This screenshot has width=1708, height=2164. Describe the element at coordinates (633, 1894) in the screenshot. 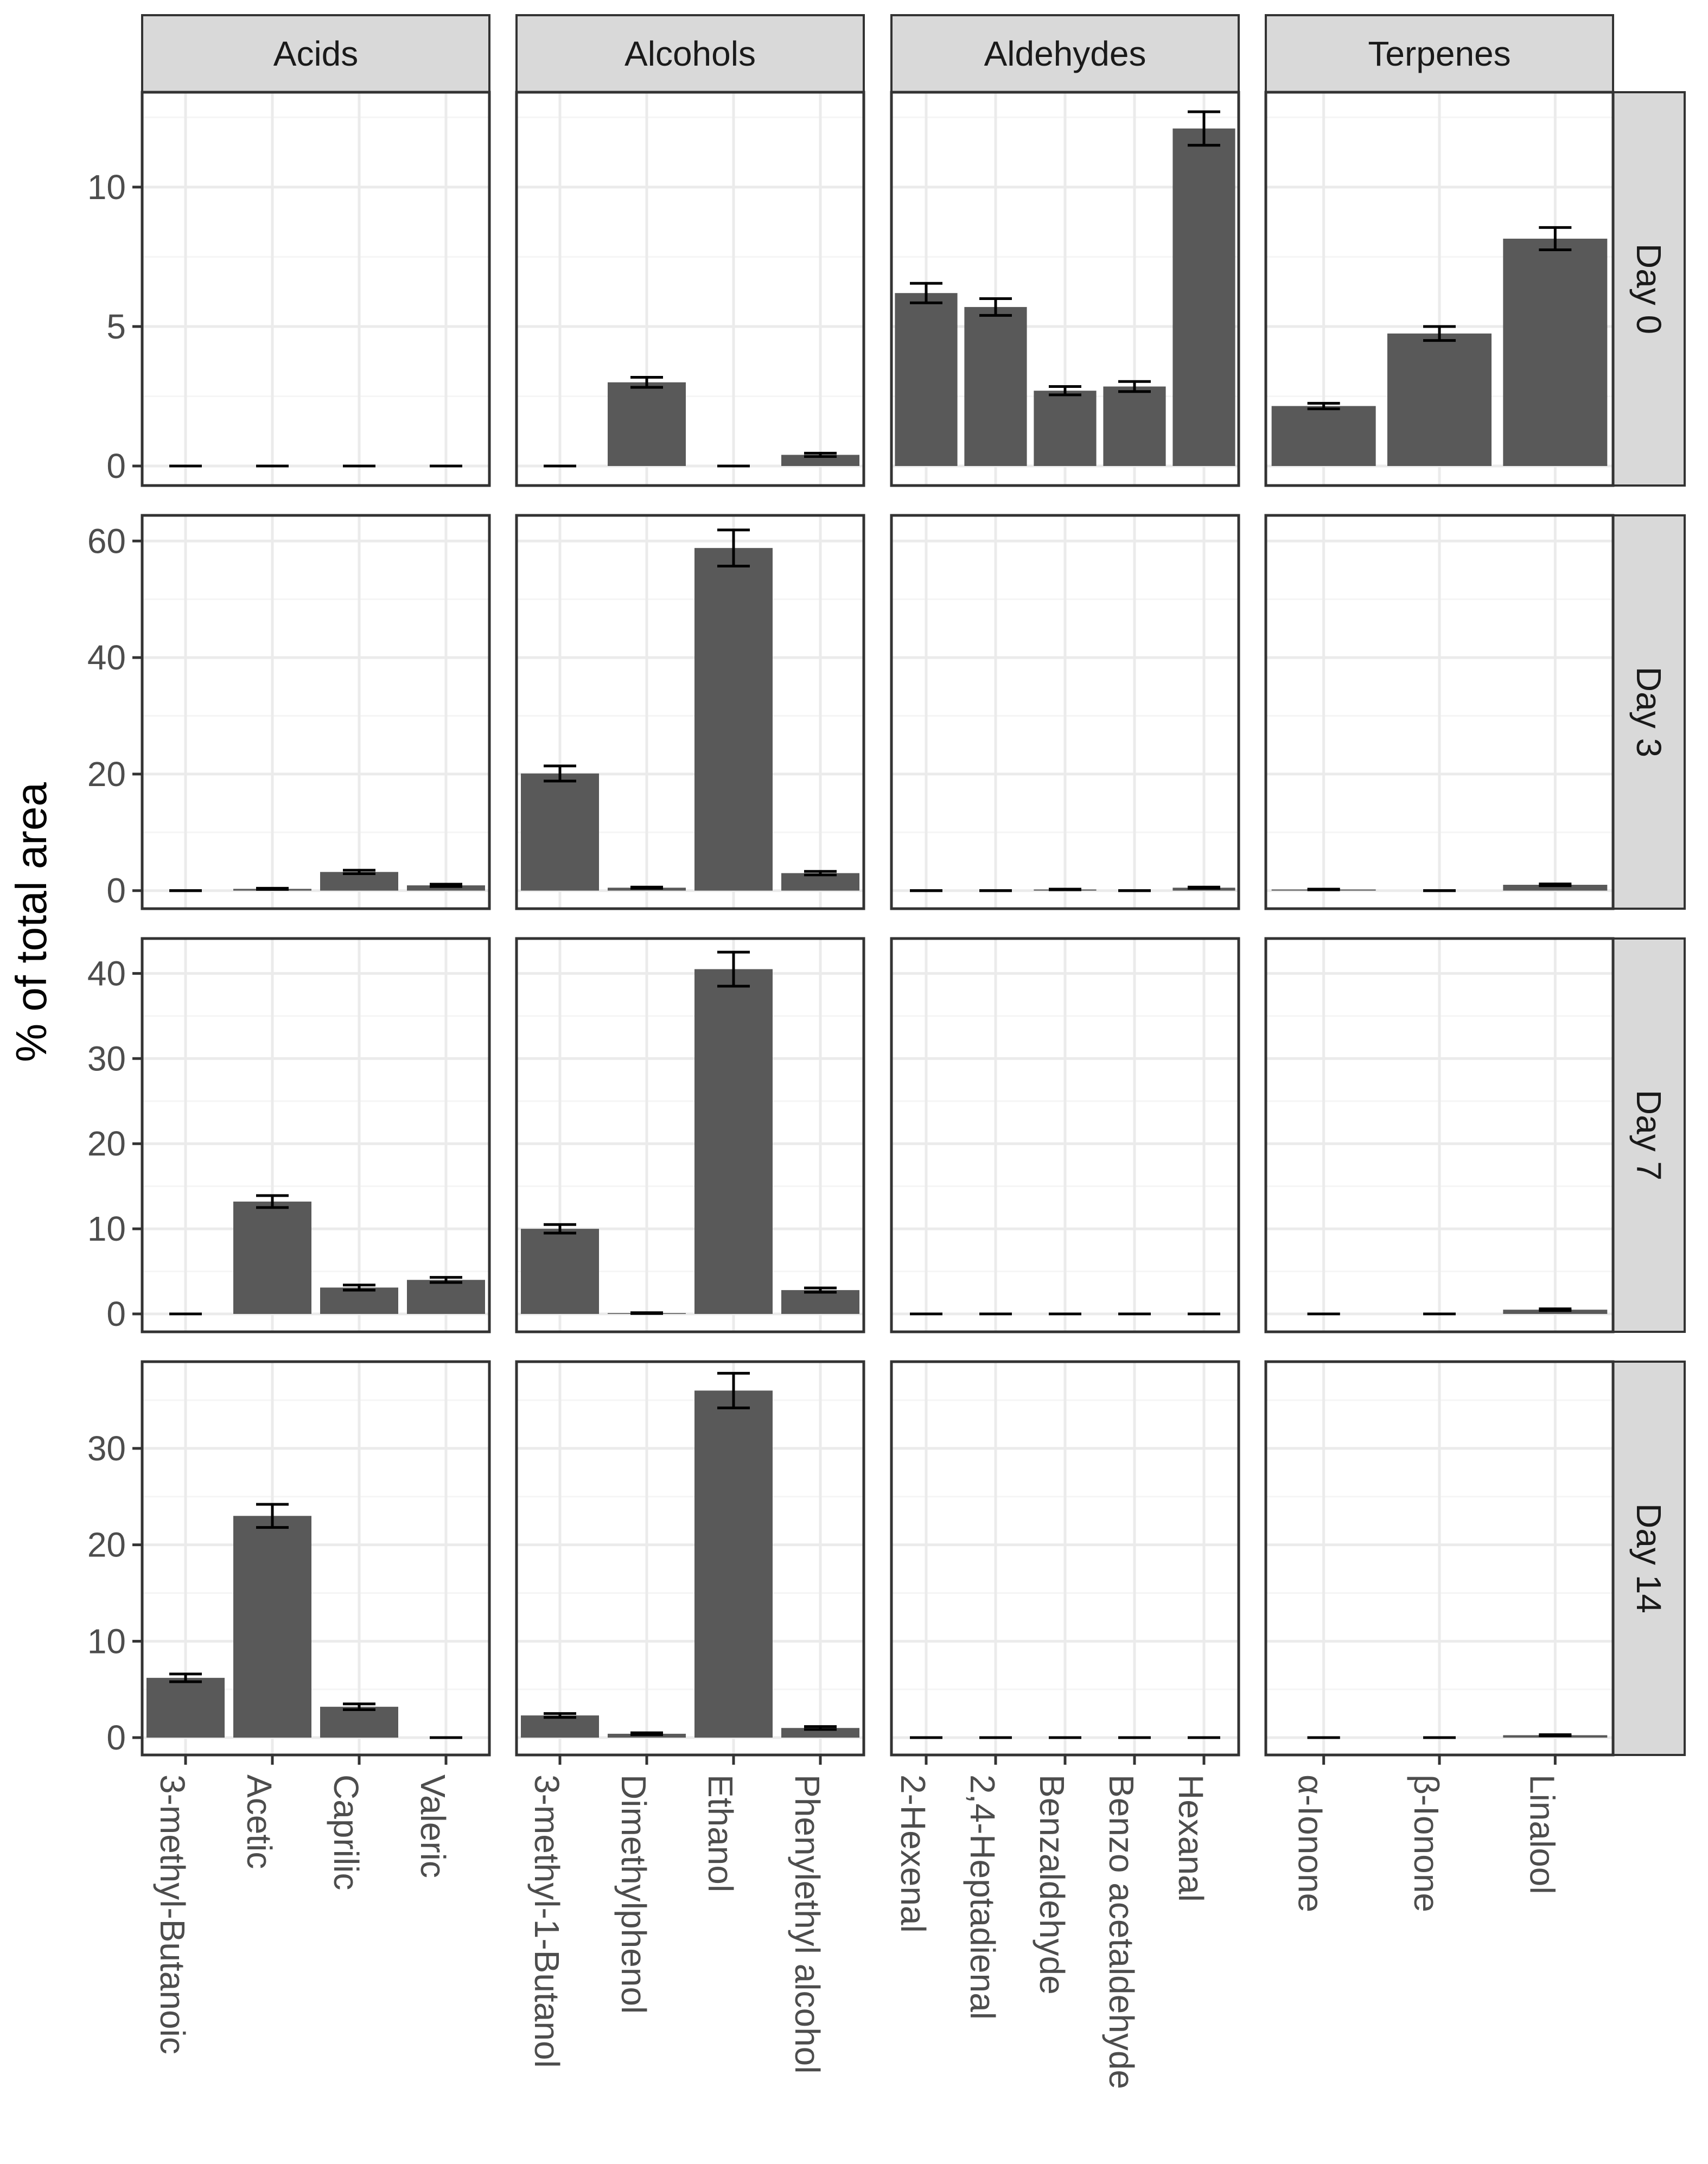

I see `x-tick-label: Dimethylphenol` at that location.